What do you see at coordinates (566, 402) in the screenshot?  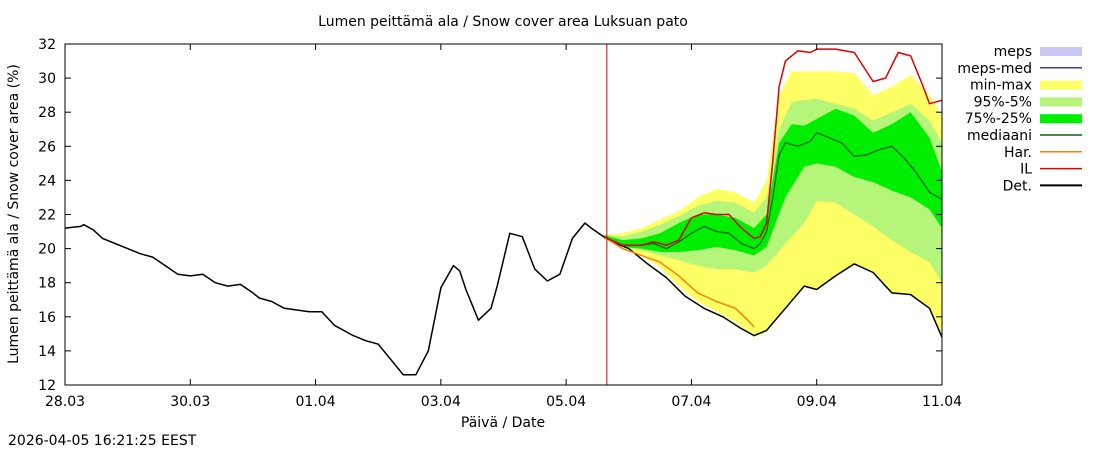 I see `x-tick-label: 05.04` at bounding box center [566, 402].